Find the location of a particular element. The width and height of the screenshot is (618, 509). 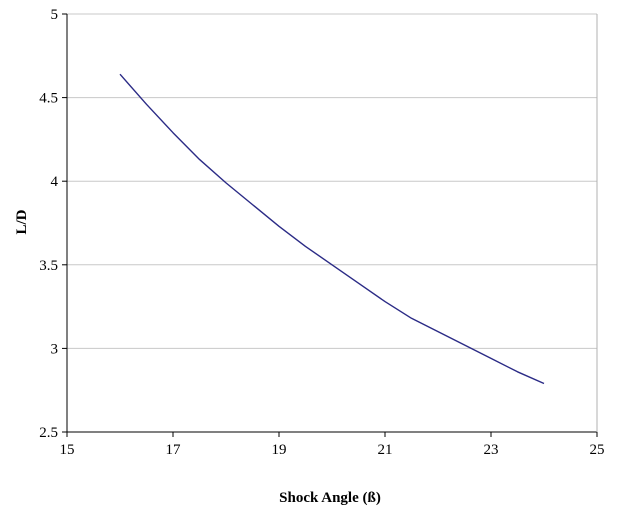

x-tick-label: 19 is located at coordinates (279, 450).